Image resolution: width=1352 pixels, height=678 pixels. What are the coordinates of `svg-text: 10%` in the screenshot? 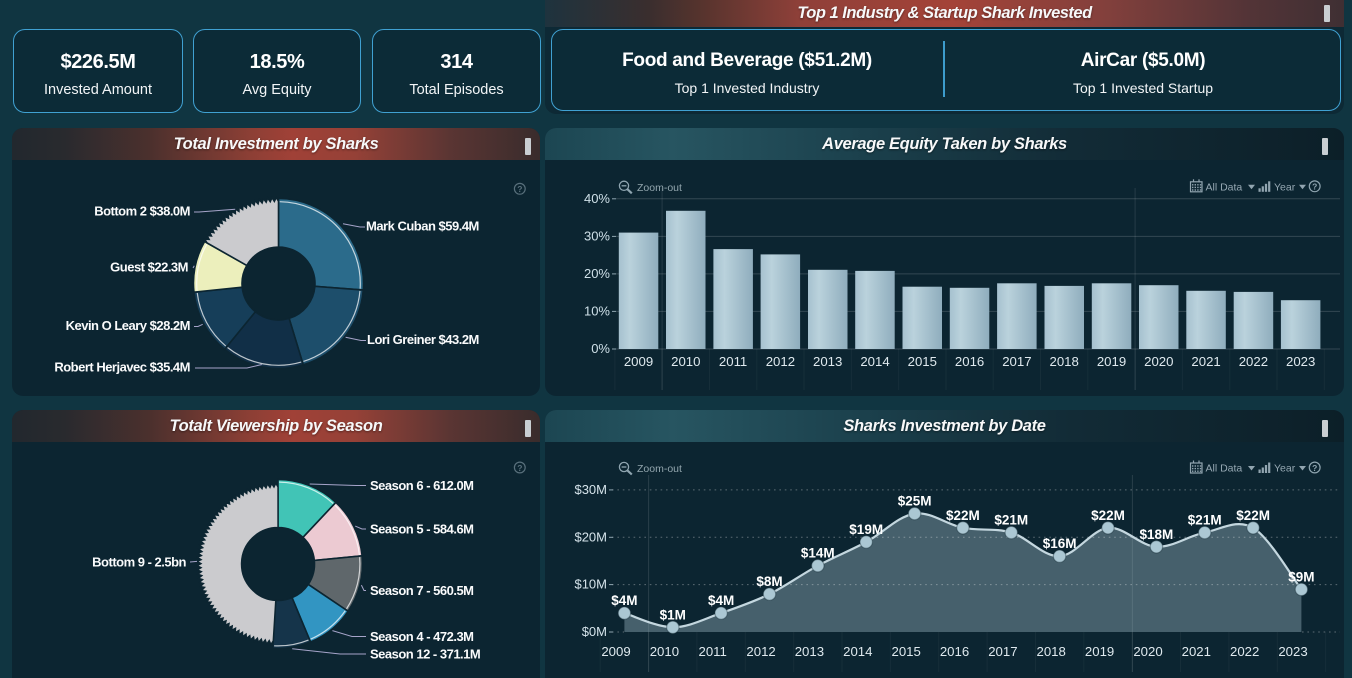 It's located at (597, 310).